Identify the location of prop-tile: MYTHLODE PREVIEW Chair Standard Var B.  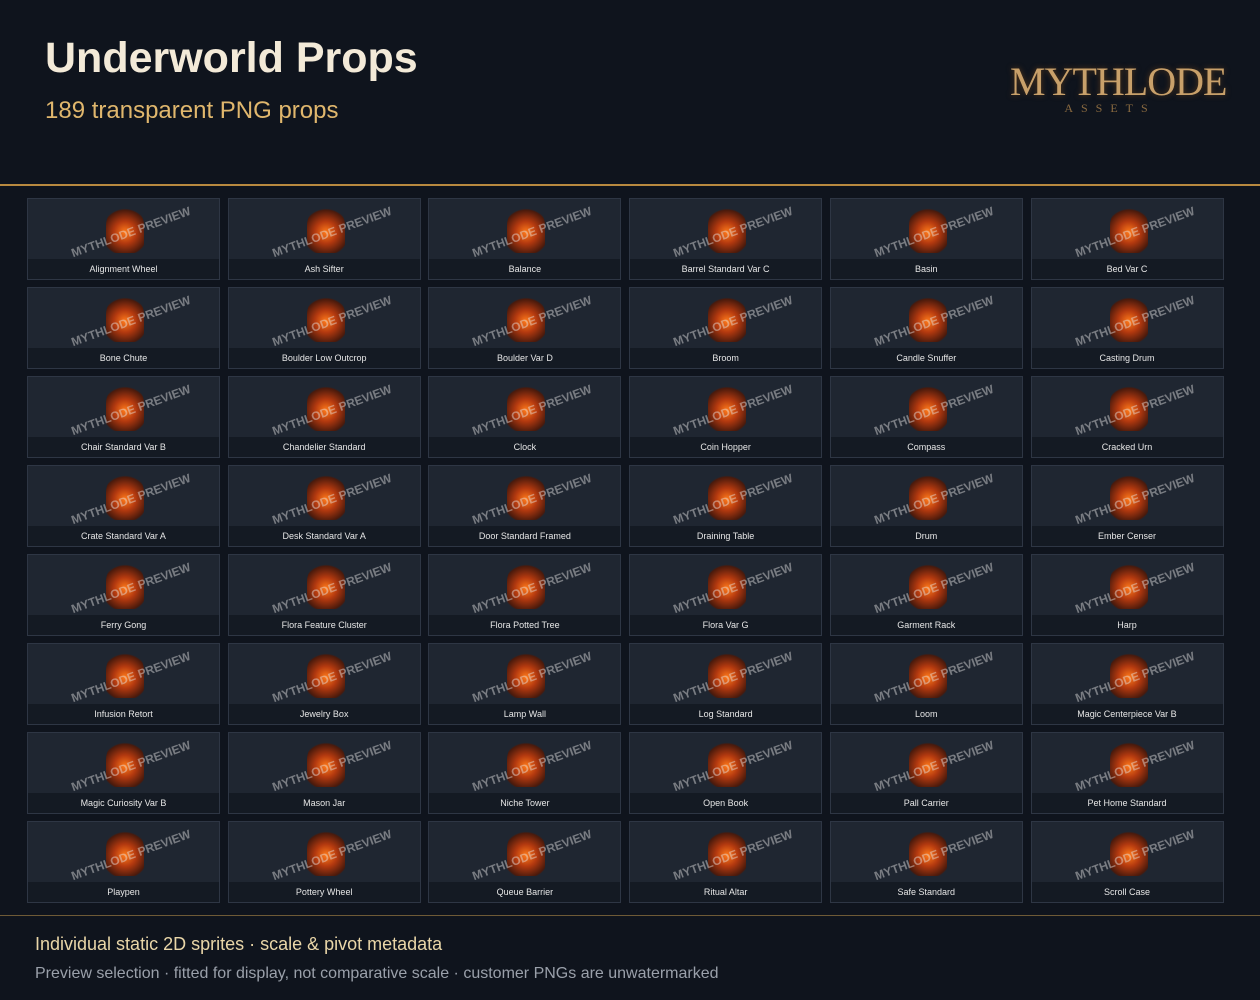
(123, 417).